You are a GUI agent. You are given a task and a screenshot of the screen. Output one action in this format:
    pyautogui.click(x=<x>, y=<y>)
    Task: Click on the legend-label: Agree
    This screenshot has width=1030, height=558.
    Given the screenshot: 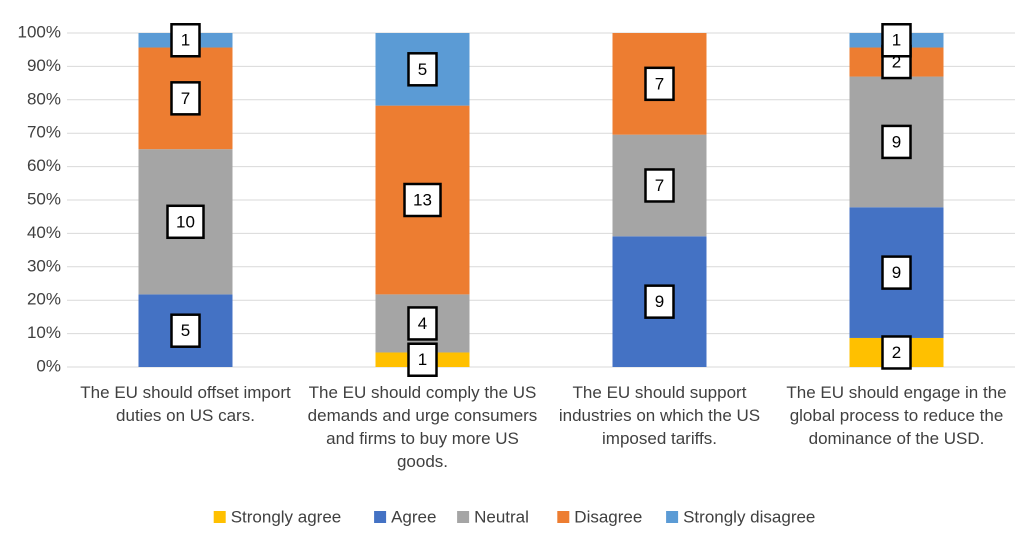 What is the action you would take?
    pyautogui.click(x=413, y=516)
    